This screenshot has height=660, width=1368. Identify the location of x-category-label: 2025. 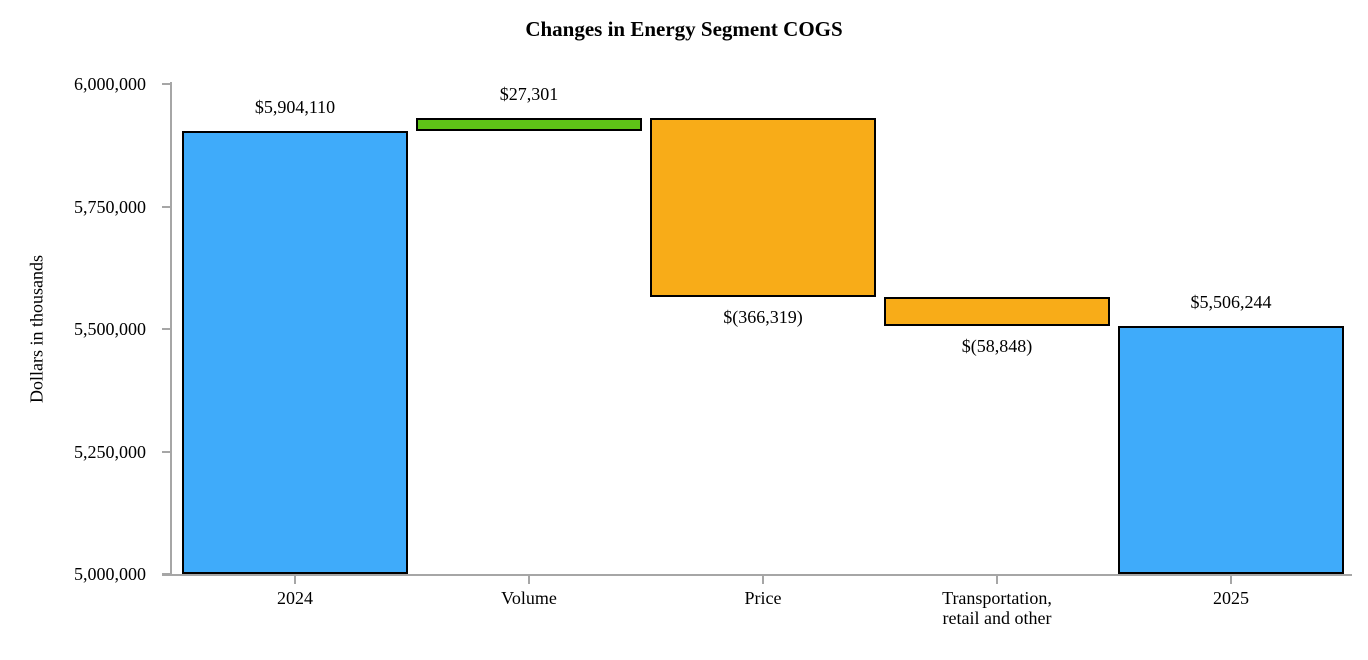
(1231, 598).